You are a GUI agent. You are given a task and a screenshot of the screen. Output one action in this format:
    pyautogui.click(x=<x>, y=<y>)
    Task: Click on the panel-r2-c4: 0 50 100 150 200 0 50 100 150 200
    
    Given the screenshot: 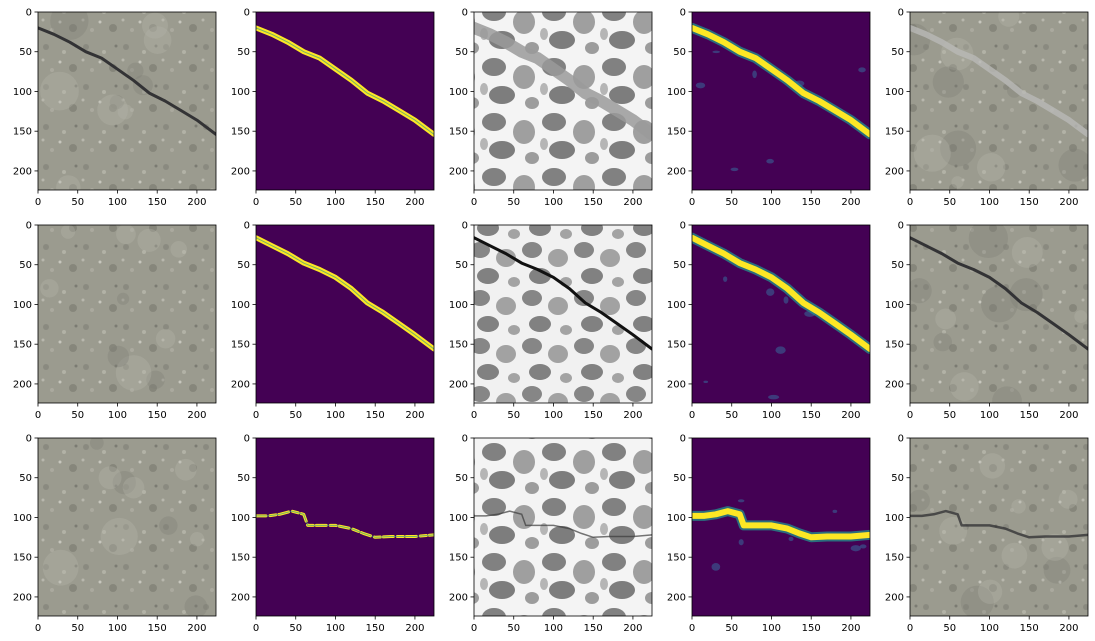 What is the action you would take?
    pyautogui.click(x=769, y=321)
    